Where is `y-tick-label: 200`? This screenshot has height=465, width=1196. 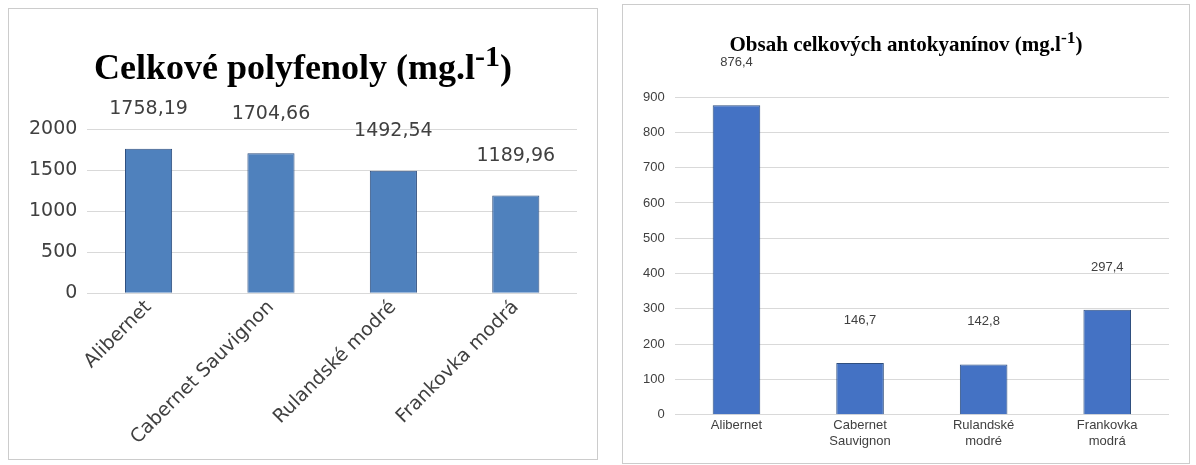
y-tick-label: 200 is located at coordinates (653, 343).